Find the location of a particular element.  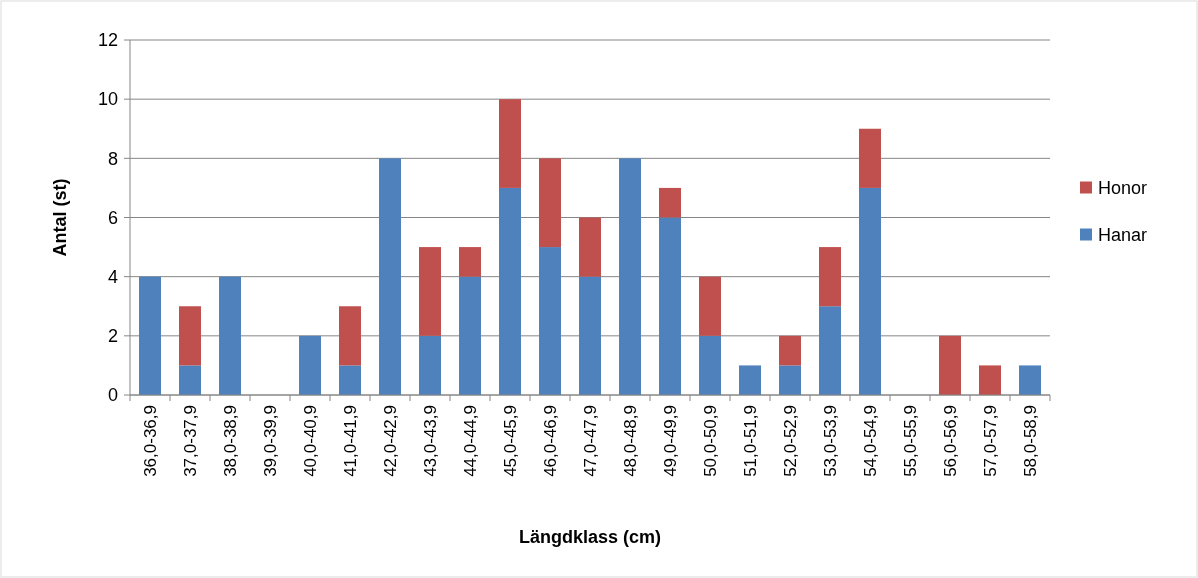

x-tick-label: 46,0-46,9 is located at coordinates (550, 441).